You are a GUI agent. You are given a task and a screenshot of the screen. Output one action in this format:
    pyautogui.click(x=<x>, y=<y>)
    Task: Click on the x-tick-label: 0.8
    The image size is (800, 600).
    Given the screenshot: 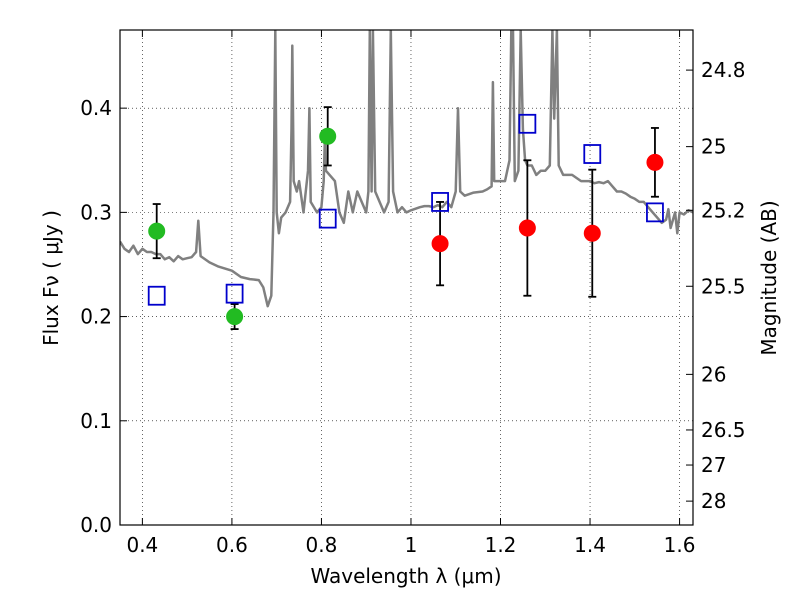 What is the action you would take?
    pyautogui.click(x=322, y=545)
    